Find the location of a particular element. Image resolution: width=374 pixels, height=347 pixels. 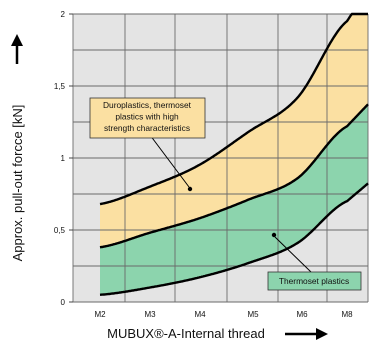

y-tick-label: 0,5 is located at coordinates (60, 230).